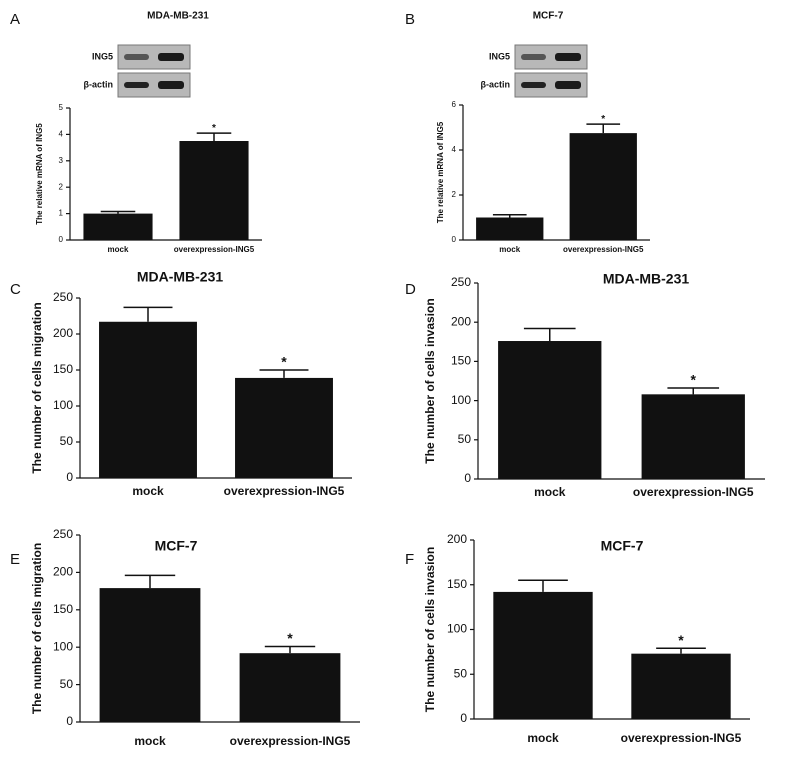 The image size is (800, 760). I want to click on y-tick-label: 5, so click(61, 107).